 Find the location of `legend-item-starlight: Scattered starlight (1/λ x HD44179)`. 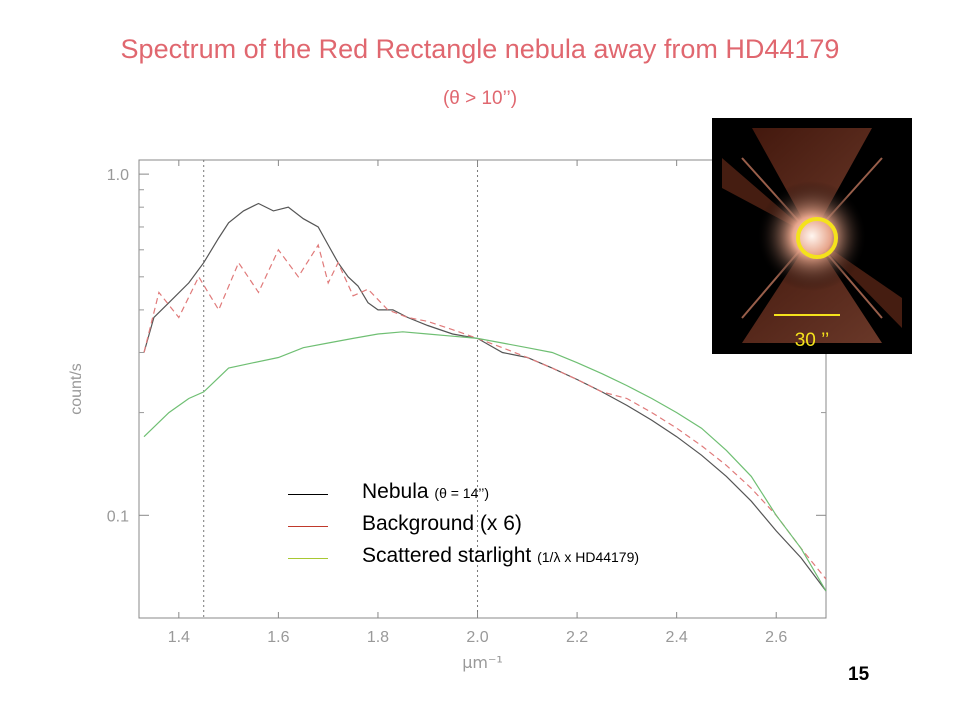

legend-item-starlight: Scattered starlight (1/λ x HD44179) is located at coordinates (528, 557).